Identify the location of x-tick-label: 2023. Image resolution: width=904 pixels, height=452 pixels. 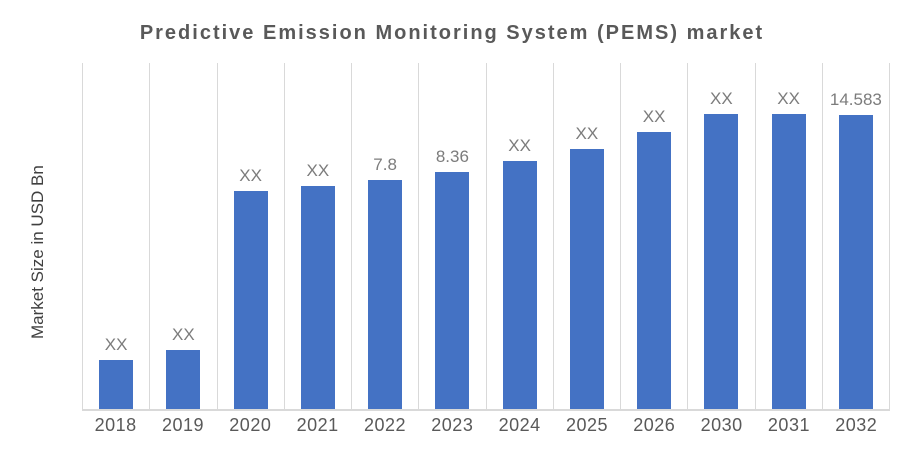
(452, 425).